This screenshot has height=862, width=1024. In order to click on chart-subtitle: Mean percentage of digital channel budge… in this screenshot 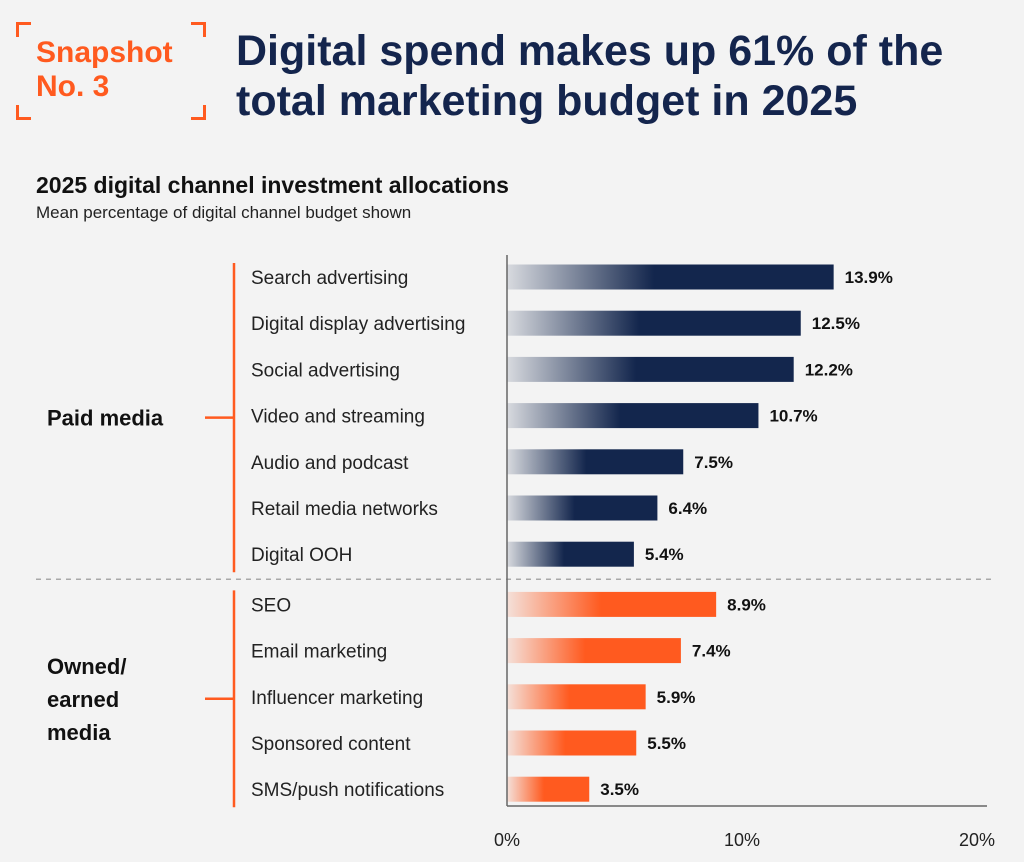, I will do `click(224, 212)`.